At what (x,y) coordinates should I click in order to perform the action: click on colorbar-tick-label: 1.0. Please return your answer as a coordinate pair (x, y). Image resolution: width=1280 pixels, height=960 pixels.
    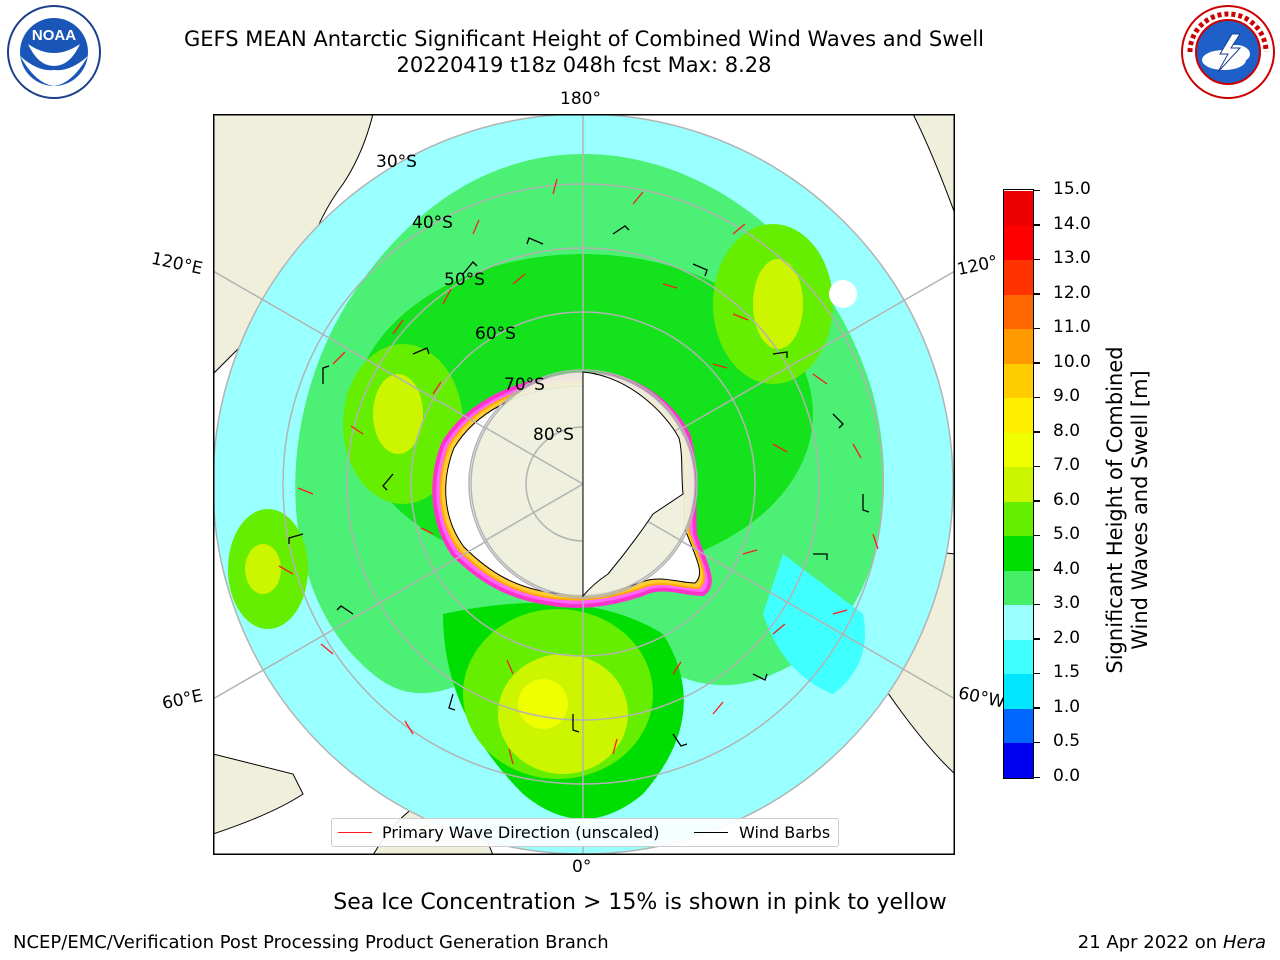
    Looking at the image, I should click on (1067, 706).